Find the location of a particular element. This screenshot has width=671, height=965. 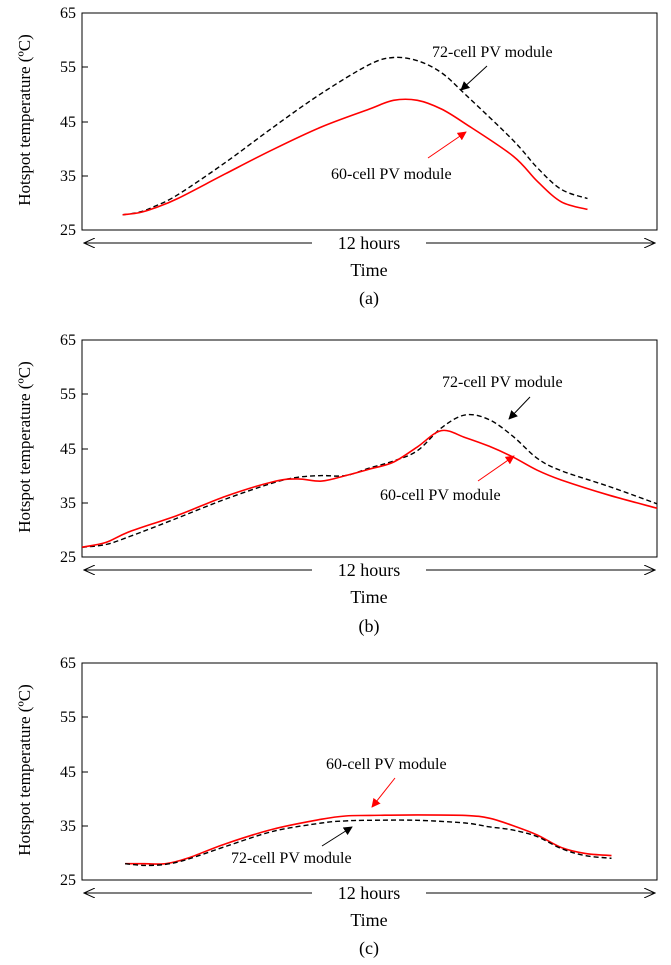

panel-caption: (c) is located at coordinates (369, 948).